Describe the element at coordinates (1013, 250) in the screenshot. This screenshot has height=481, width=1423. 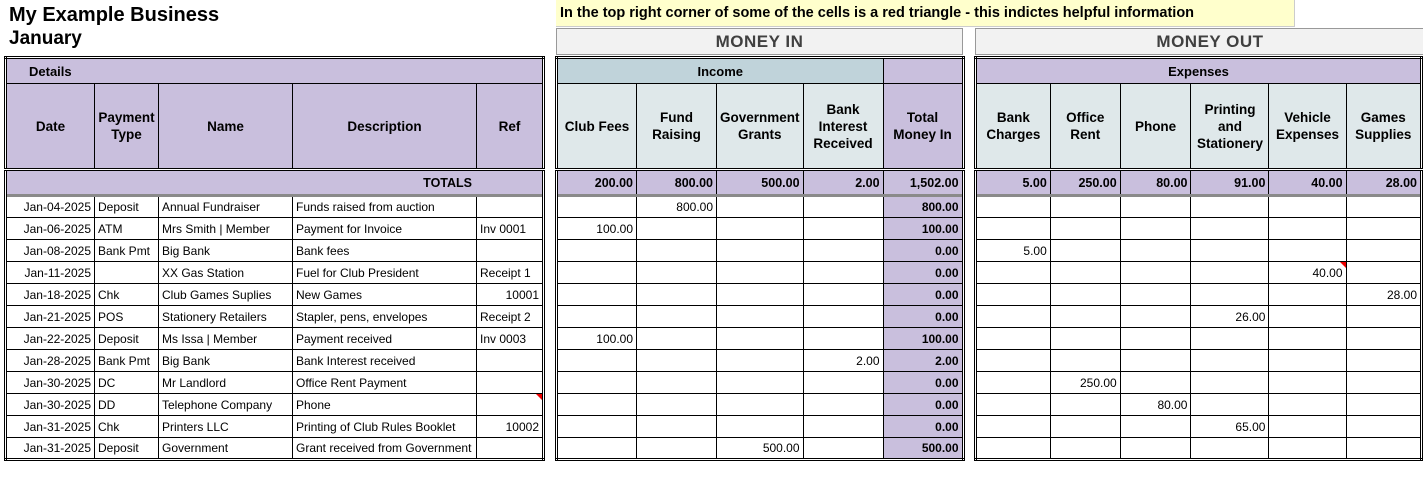
I see `bank-charges-cell: 5.00` at that location.